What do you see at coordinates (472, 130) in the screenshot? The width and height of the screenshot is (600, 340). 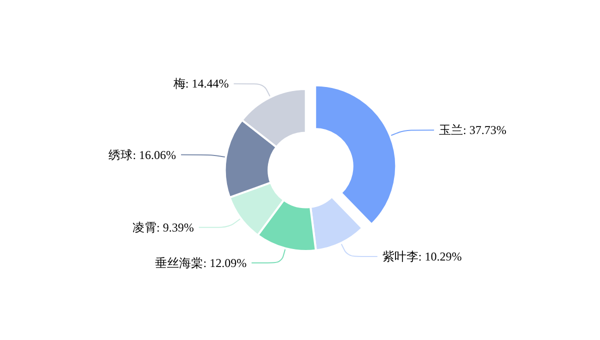 I see `slice-label: 玉兰: 37.73%` at bounding box center [472, 130].